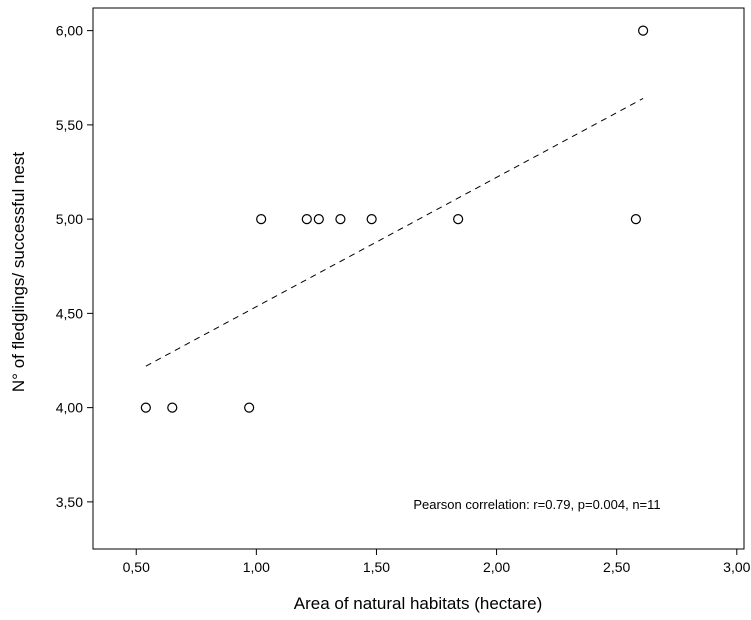 The image size is (751, 620). Describe the element at coordinates (69, 219) in the screenshot. I see `y-tick-label: 5,00` at that location.